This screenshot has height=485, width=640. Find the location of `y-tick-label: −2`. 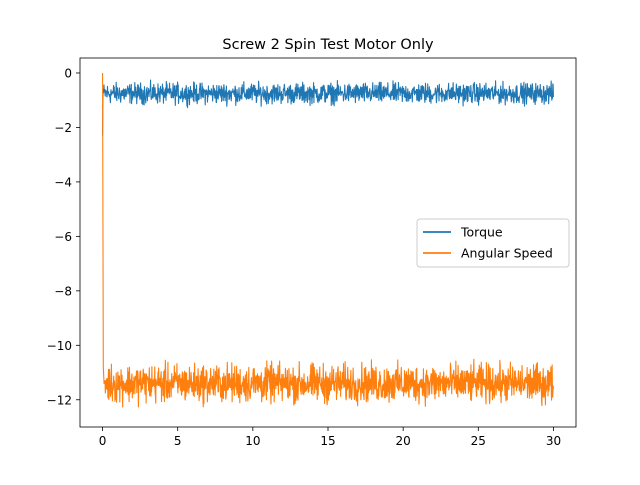

y-tick-label: −2 is located at coordinates (63, 128).